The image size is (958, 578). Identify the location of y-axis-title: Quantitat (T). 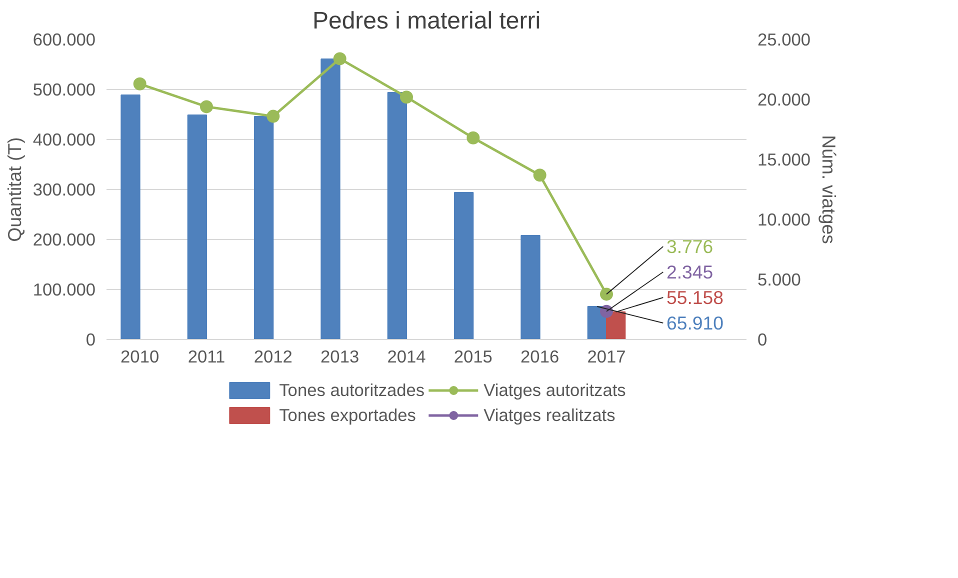
(14, 189).